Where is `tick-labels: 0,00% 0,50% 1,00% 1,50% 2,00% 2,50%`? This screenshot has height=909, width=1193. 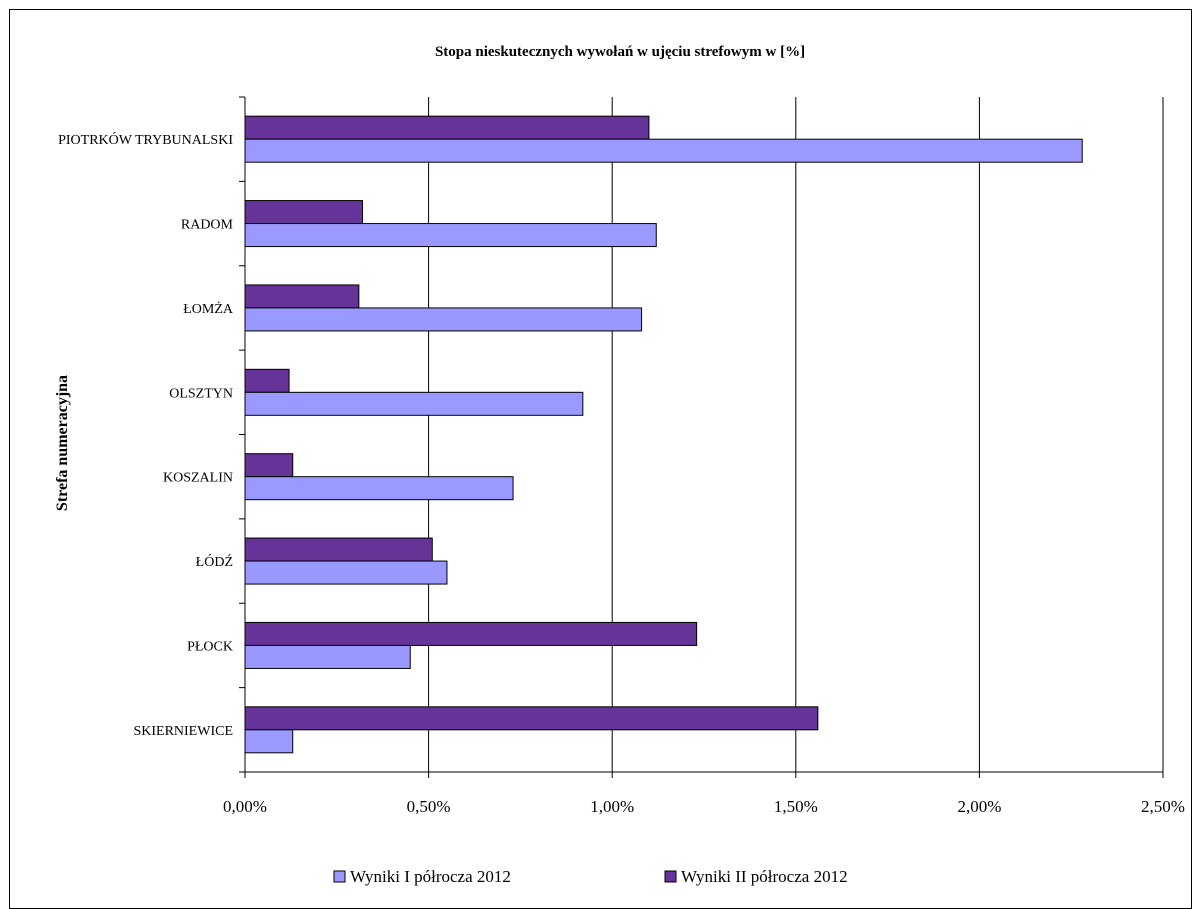
tick-labels: 0,00% 0,50% 1,00% 1,50% 2,00% 2,50% is located at coordinates (704, 806).